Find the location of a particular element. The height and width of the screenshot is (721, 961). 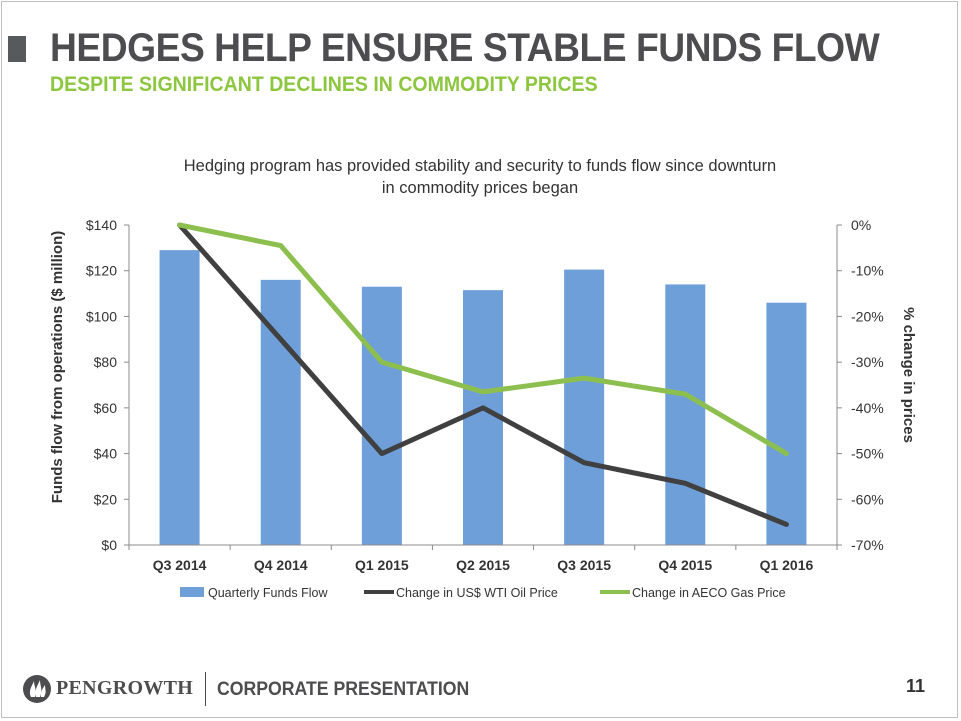

y-tick-label-right-2: -50% is located at coordinates (867, 454).